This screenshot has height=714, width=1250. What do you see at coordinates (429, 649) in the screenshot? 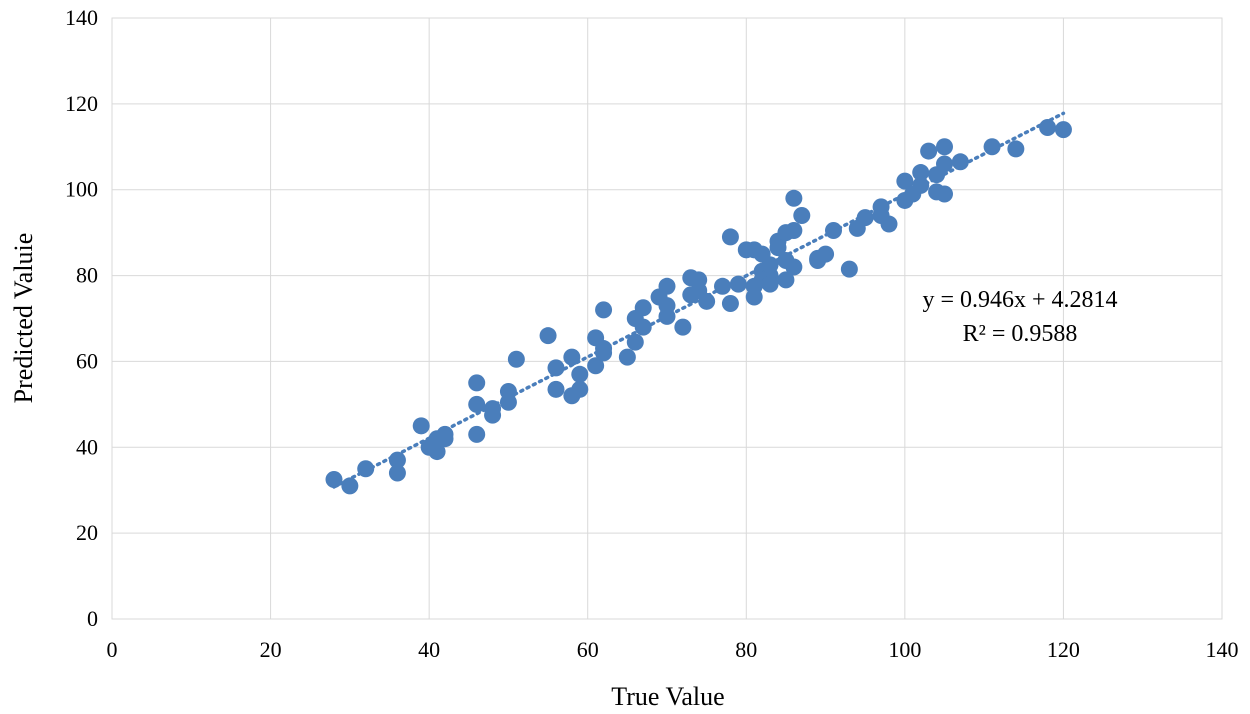
I see `x-tick-label: 40` at bounding box center [429, 649].